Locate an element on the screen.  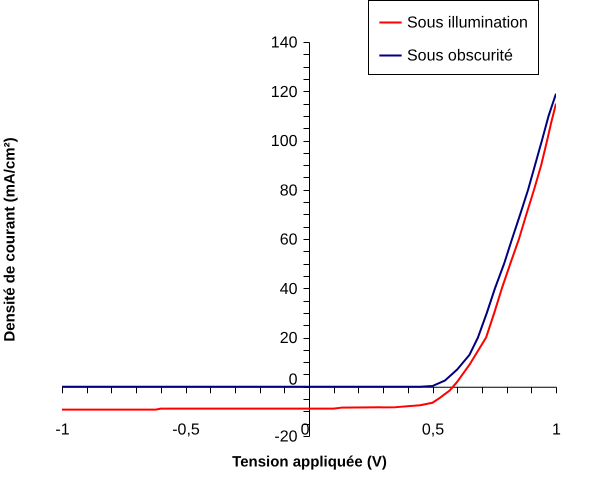
y-tick-label: 80 is located at coordinates (289, 191).